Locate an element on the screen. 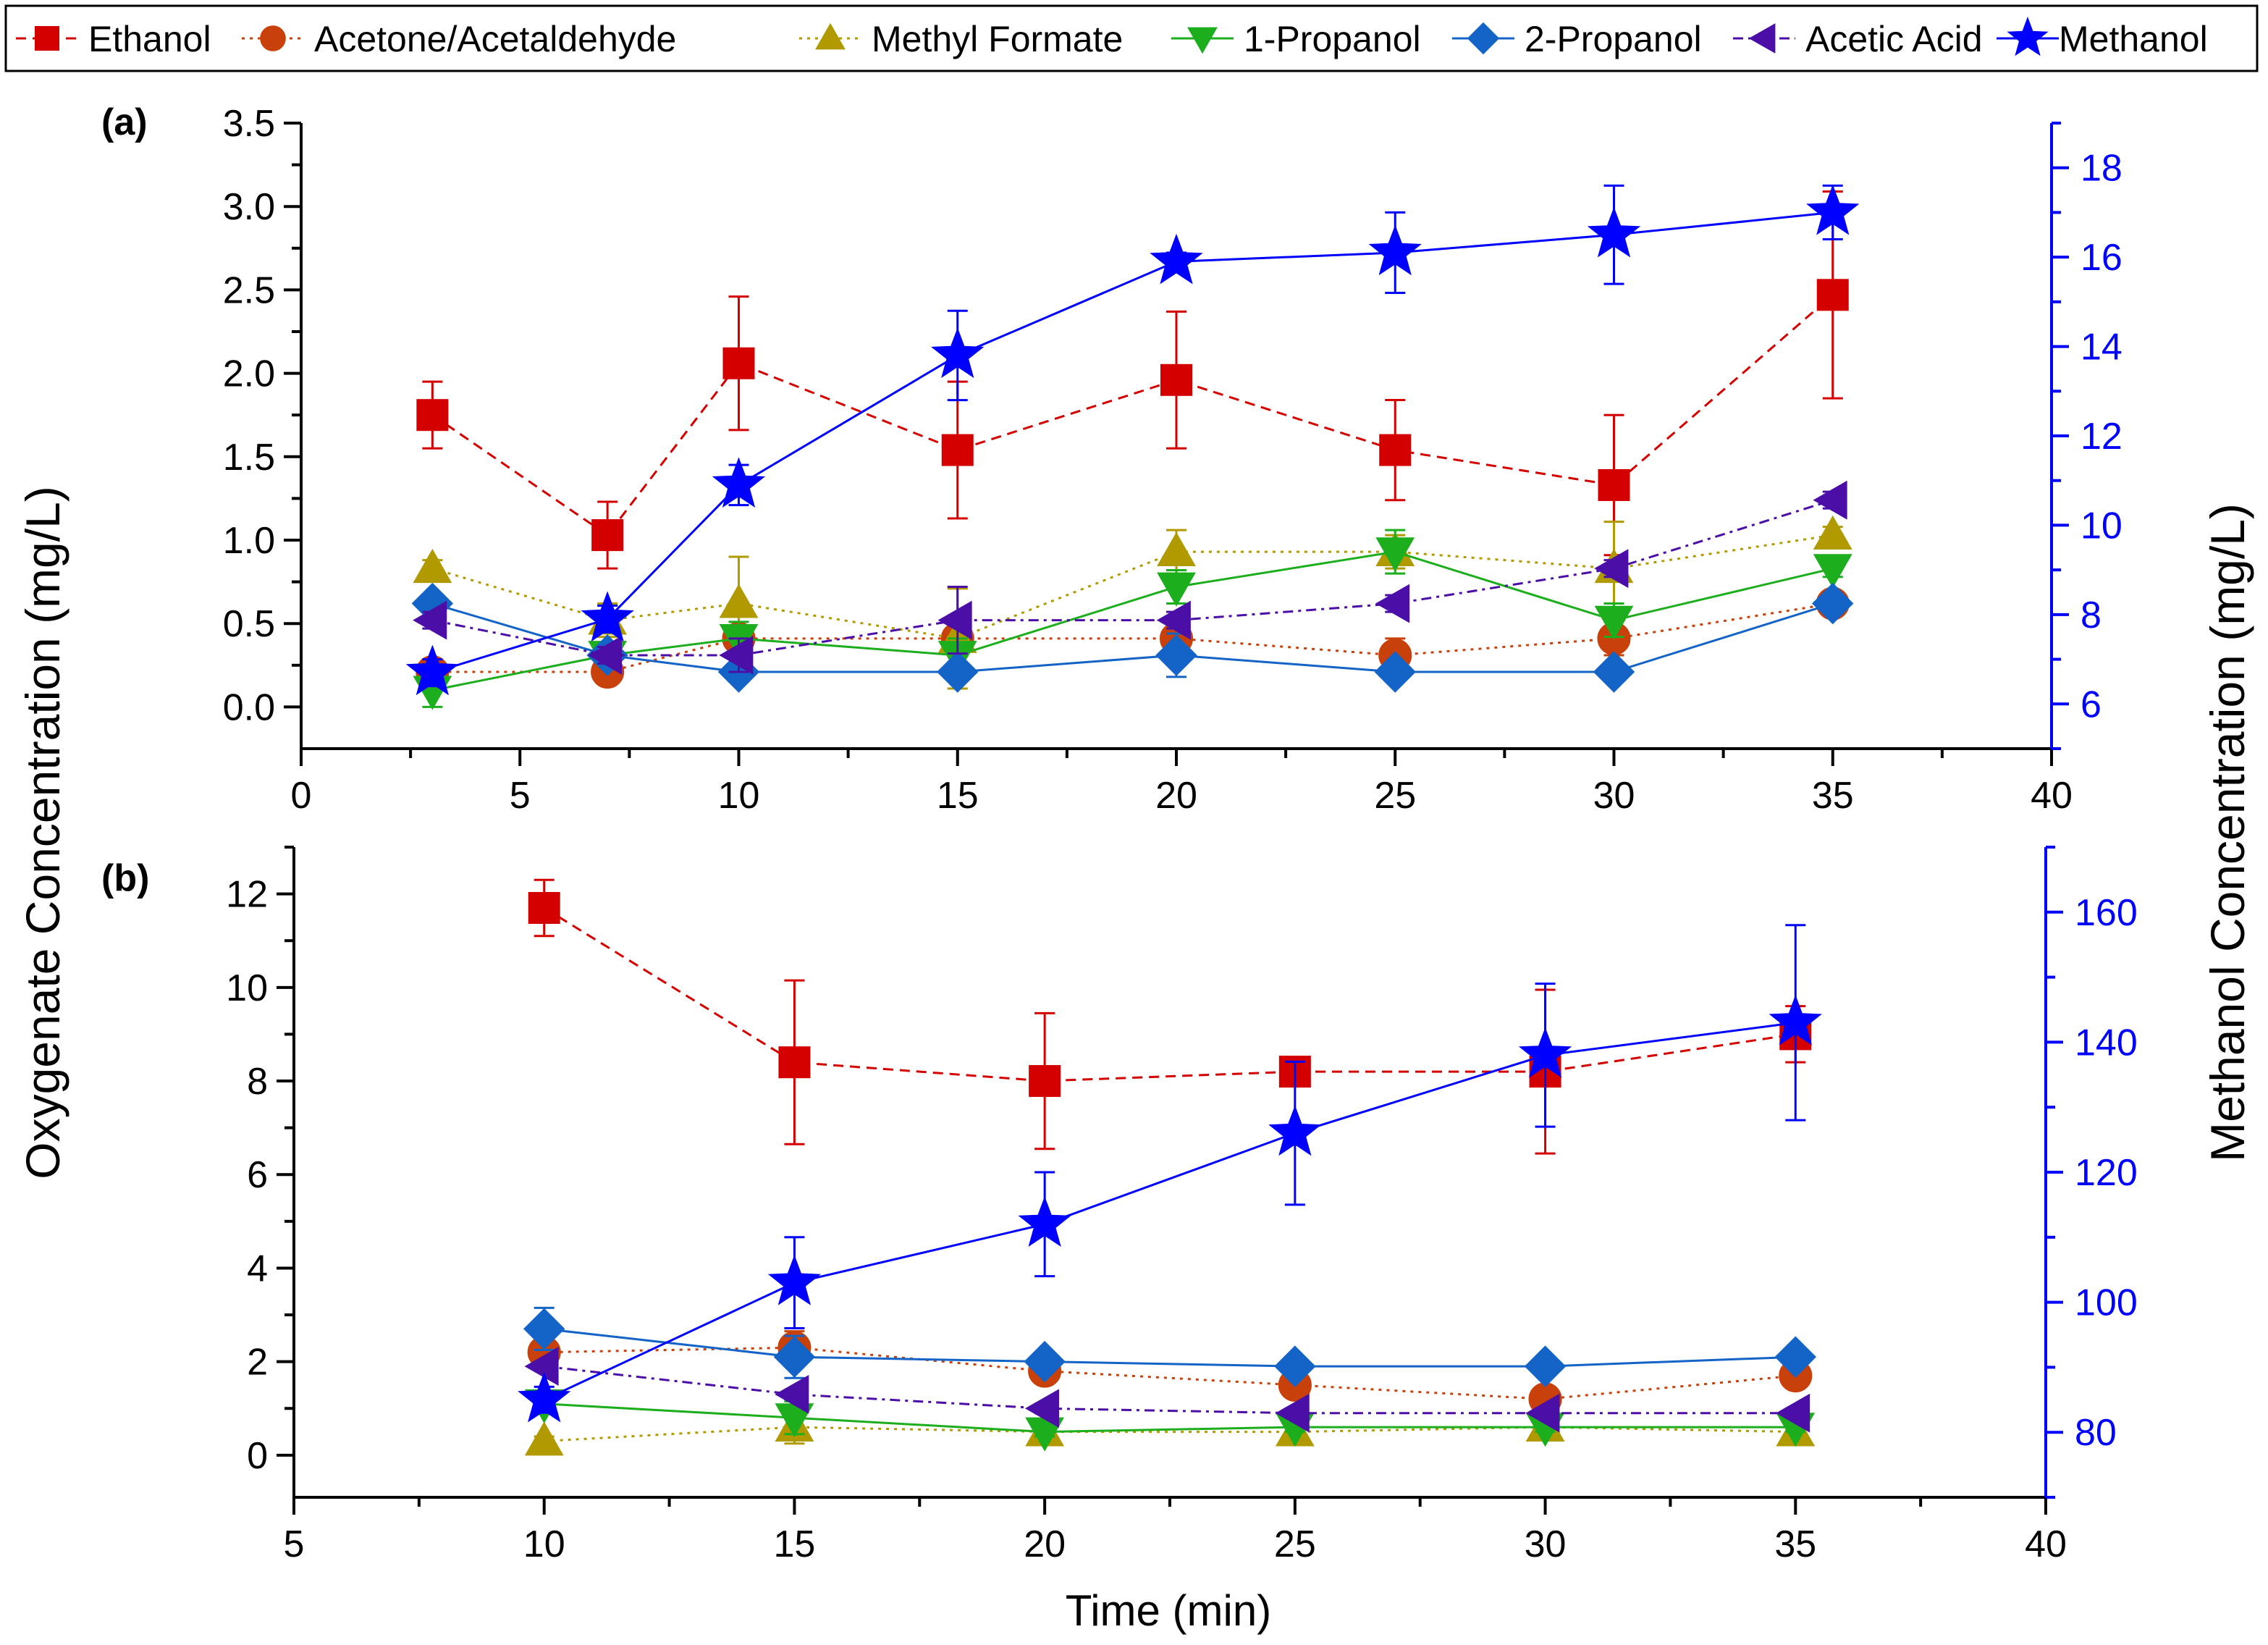 Image resolution: width=2268 pixels, height=1645 pixels. a-line-2-propanol is located at coordinates (1132, 638).